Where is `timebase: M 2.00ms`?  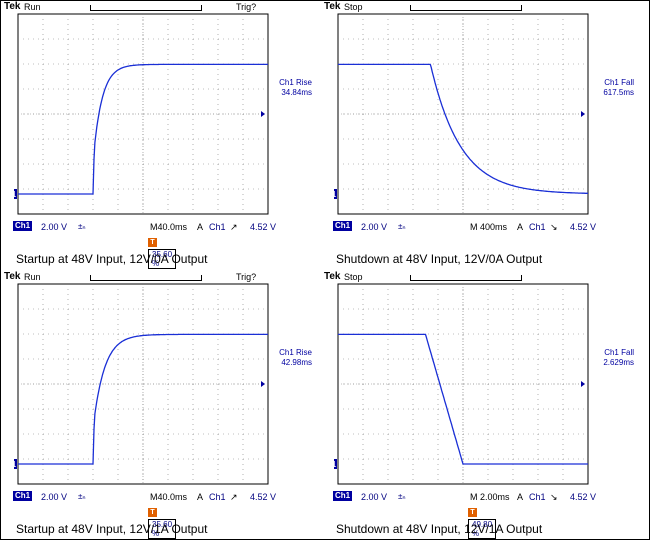 timebase: M 2.00ms is located at coordinates (490, 497).